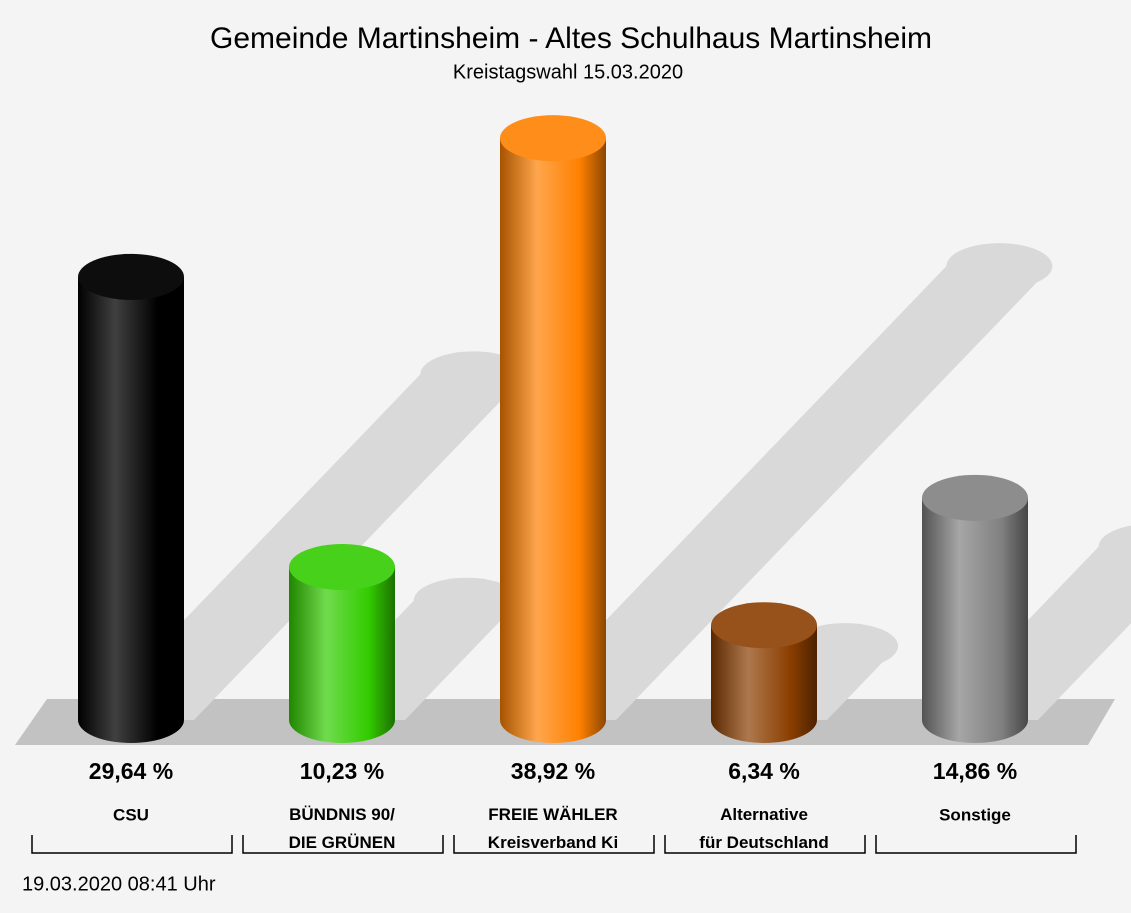 Image resolution: width=1131 pixels, height=913 pixels. I want to click on category-label: Alternative für Deutschland, so click(763, 828).